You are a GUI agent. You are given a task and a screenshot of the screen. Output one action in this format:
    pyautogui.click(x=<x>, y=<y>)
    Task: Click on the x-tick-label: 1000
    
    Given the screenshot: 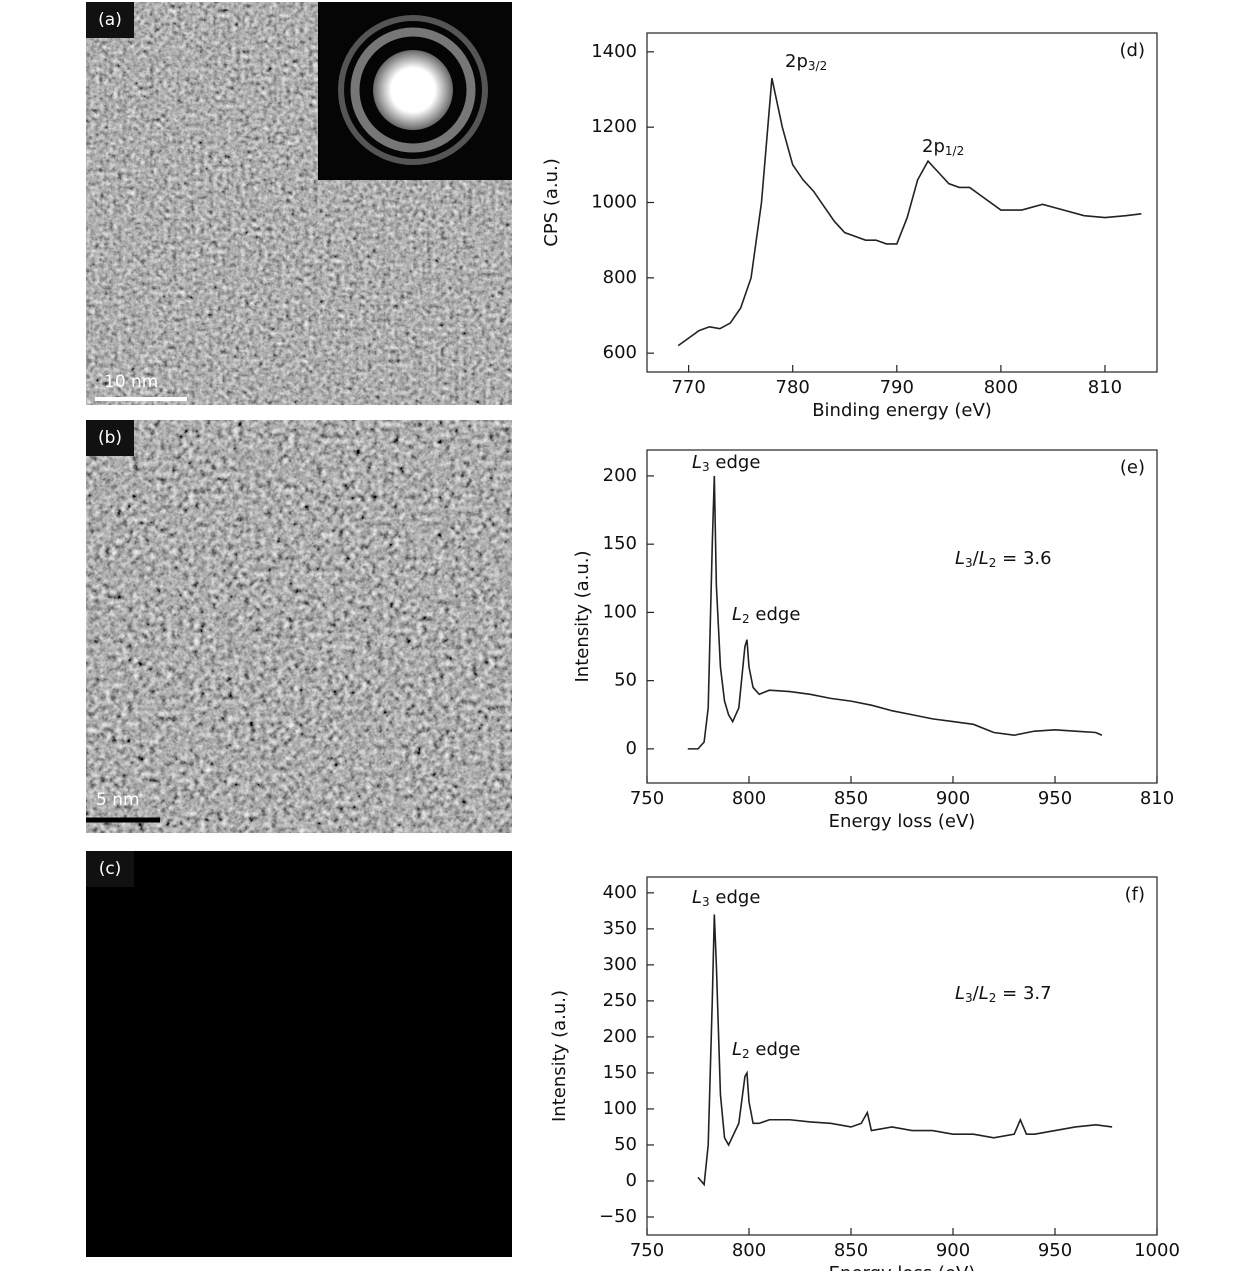 What is the action you would take?
    pyautogui.click(x=1157, y=1250)
    